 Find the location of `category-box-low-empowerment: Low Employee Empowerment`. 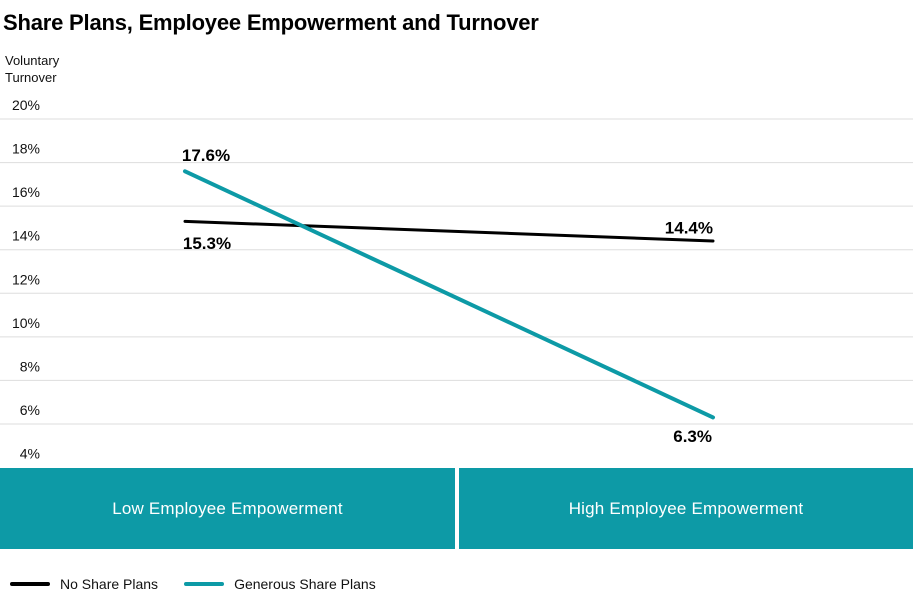

category-box-low-empowerment: Low Employee Empowerment is located at coordinates (227, 508).